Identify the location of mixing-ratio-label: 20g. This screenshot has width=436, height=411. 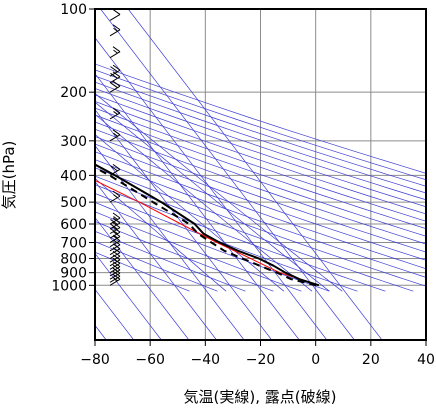
(0, 22).